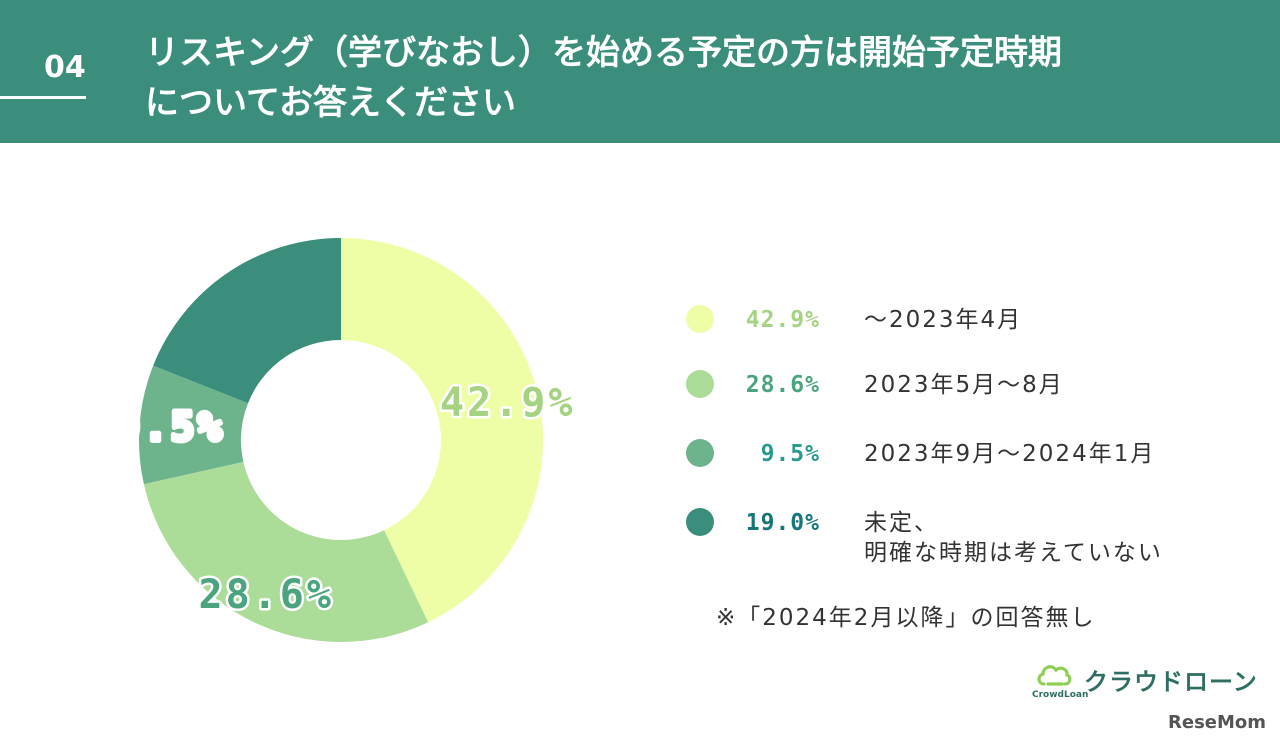 This screenshot has height=746, width=1280. What do you see at coordinates (1171, 682) in the screenshot?
I see `brand-name-jp: クラウドローン` at bounding box center [1171, 682].